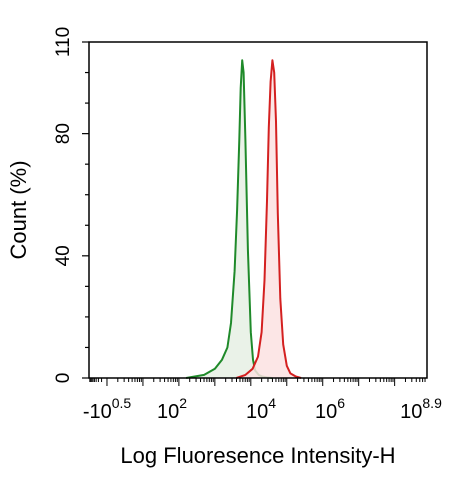 This screenshot has width=476, height=479. Describe the element at coordinates (71, 205) in the screenshot. I see `y-axis: 0 40 80 110` at that location.